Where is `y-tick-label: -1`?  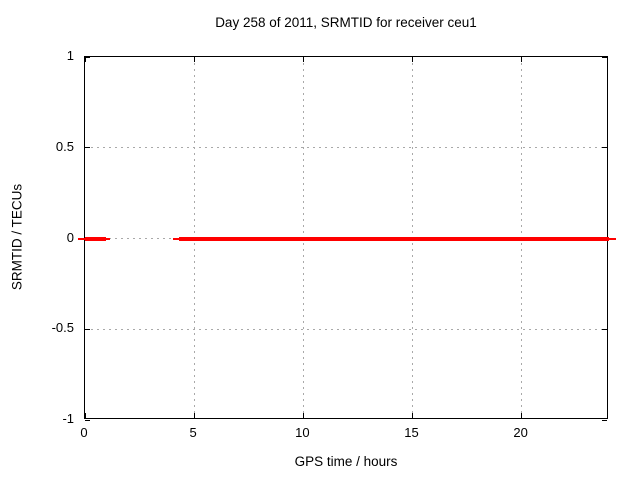
y-tick-label: -1 is located at coordinates (68, 418).